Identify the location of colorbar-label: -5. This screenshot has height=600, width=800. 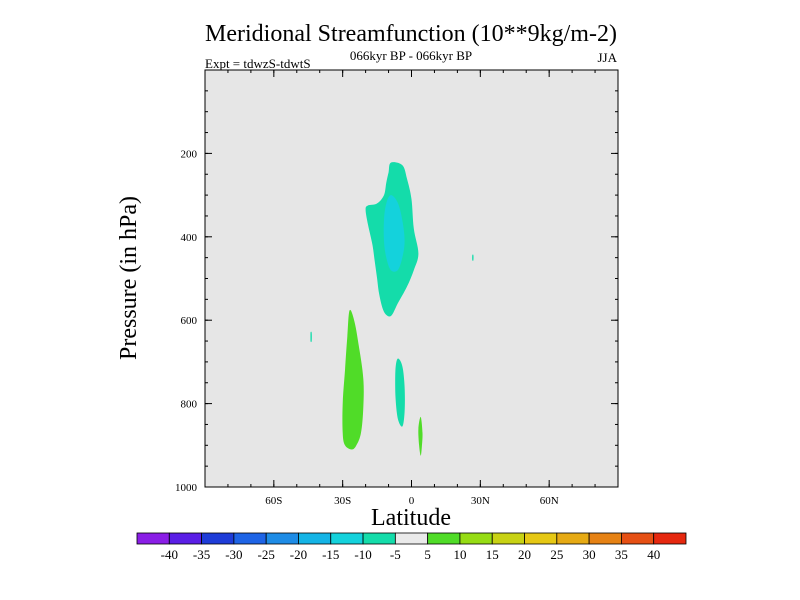
(395, 554).